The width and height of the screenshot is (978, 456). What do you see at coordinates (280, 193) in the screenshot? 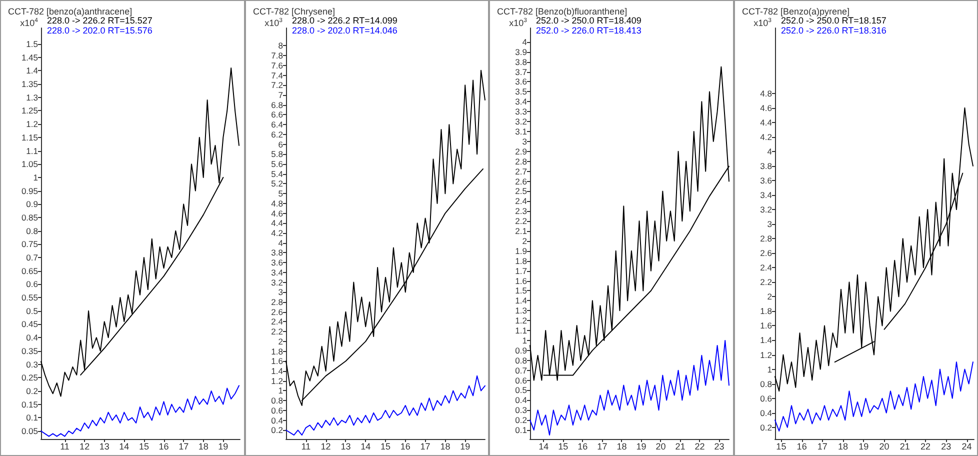
I see `y-tick-label: 5` at bounding box center [280, 193].